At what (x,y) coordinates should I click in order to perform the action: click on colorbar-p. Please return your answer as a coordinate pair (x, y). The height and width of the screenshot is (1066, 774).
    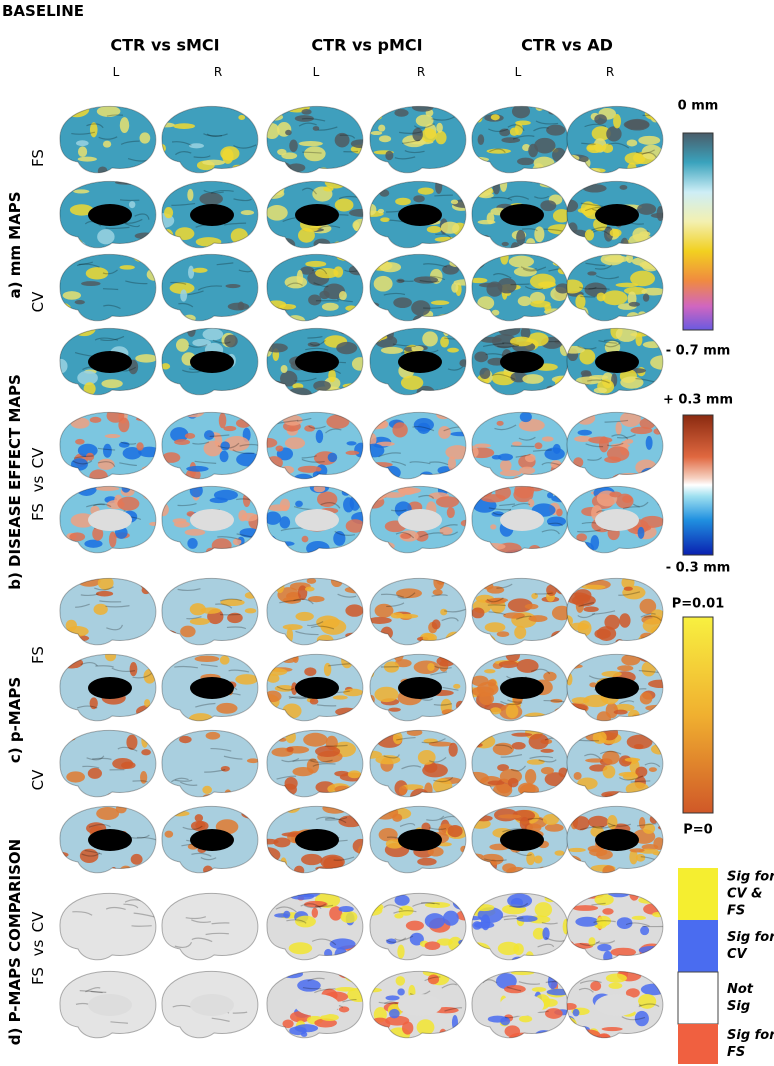
    Looking at the image, I should click on (698, 715).